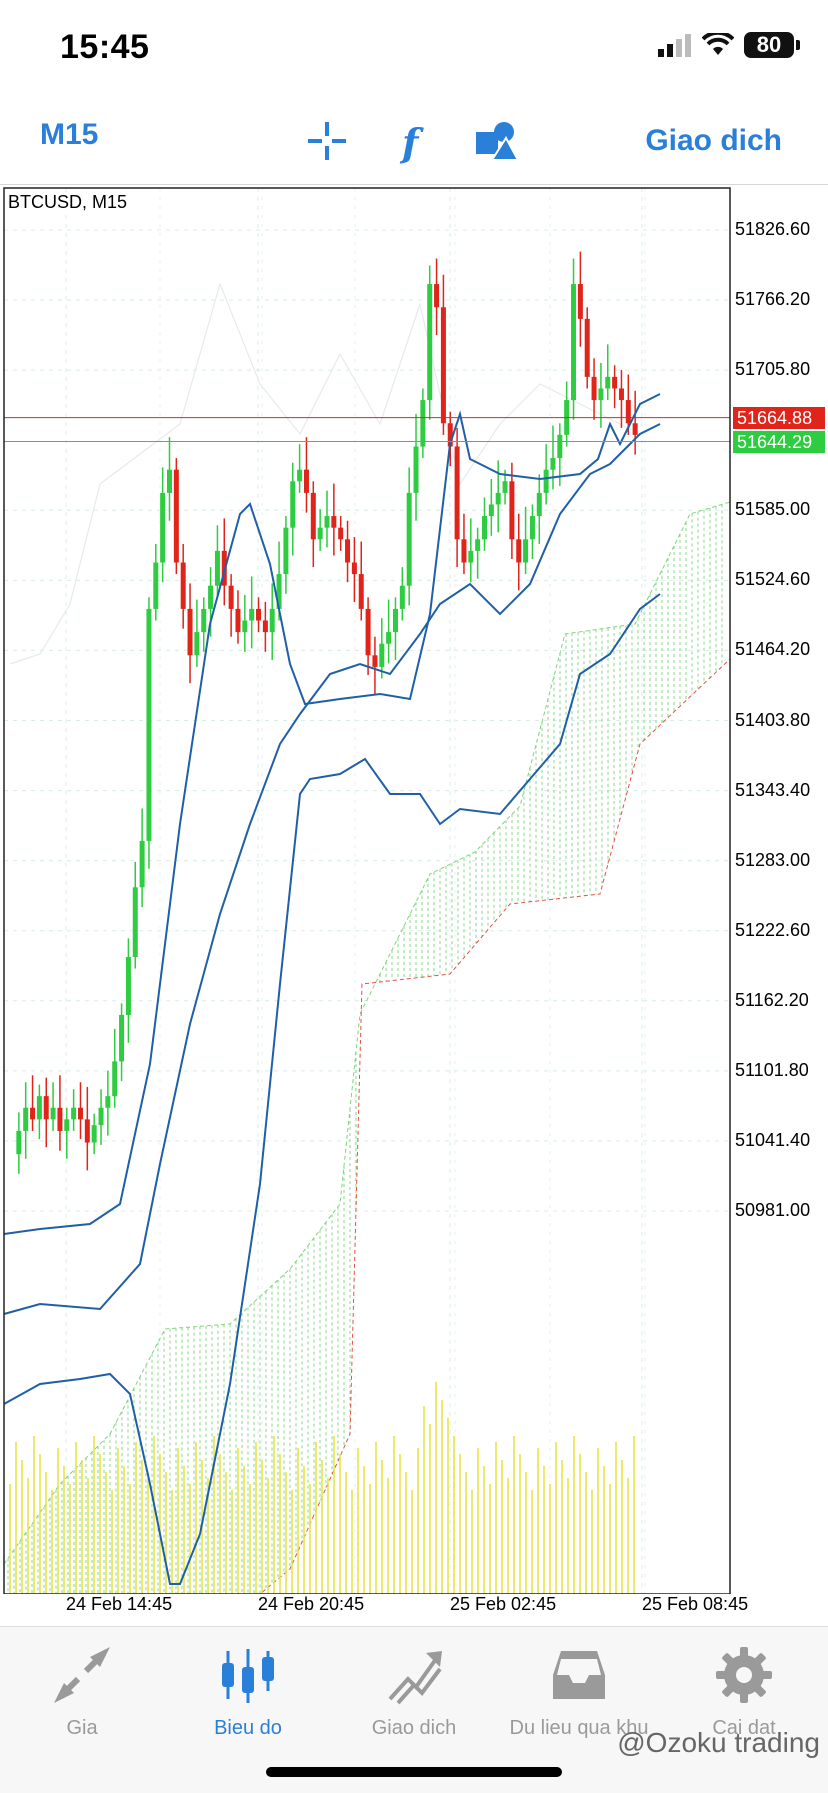 The width and height of the screenshot is (828, 1793). What do you see at coordinates (82, 1675) in the screenshot?
I see `quotes-arrows-icon` at bounding box center [82, 1675].